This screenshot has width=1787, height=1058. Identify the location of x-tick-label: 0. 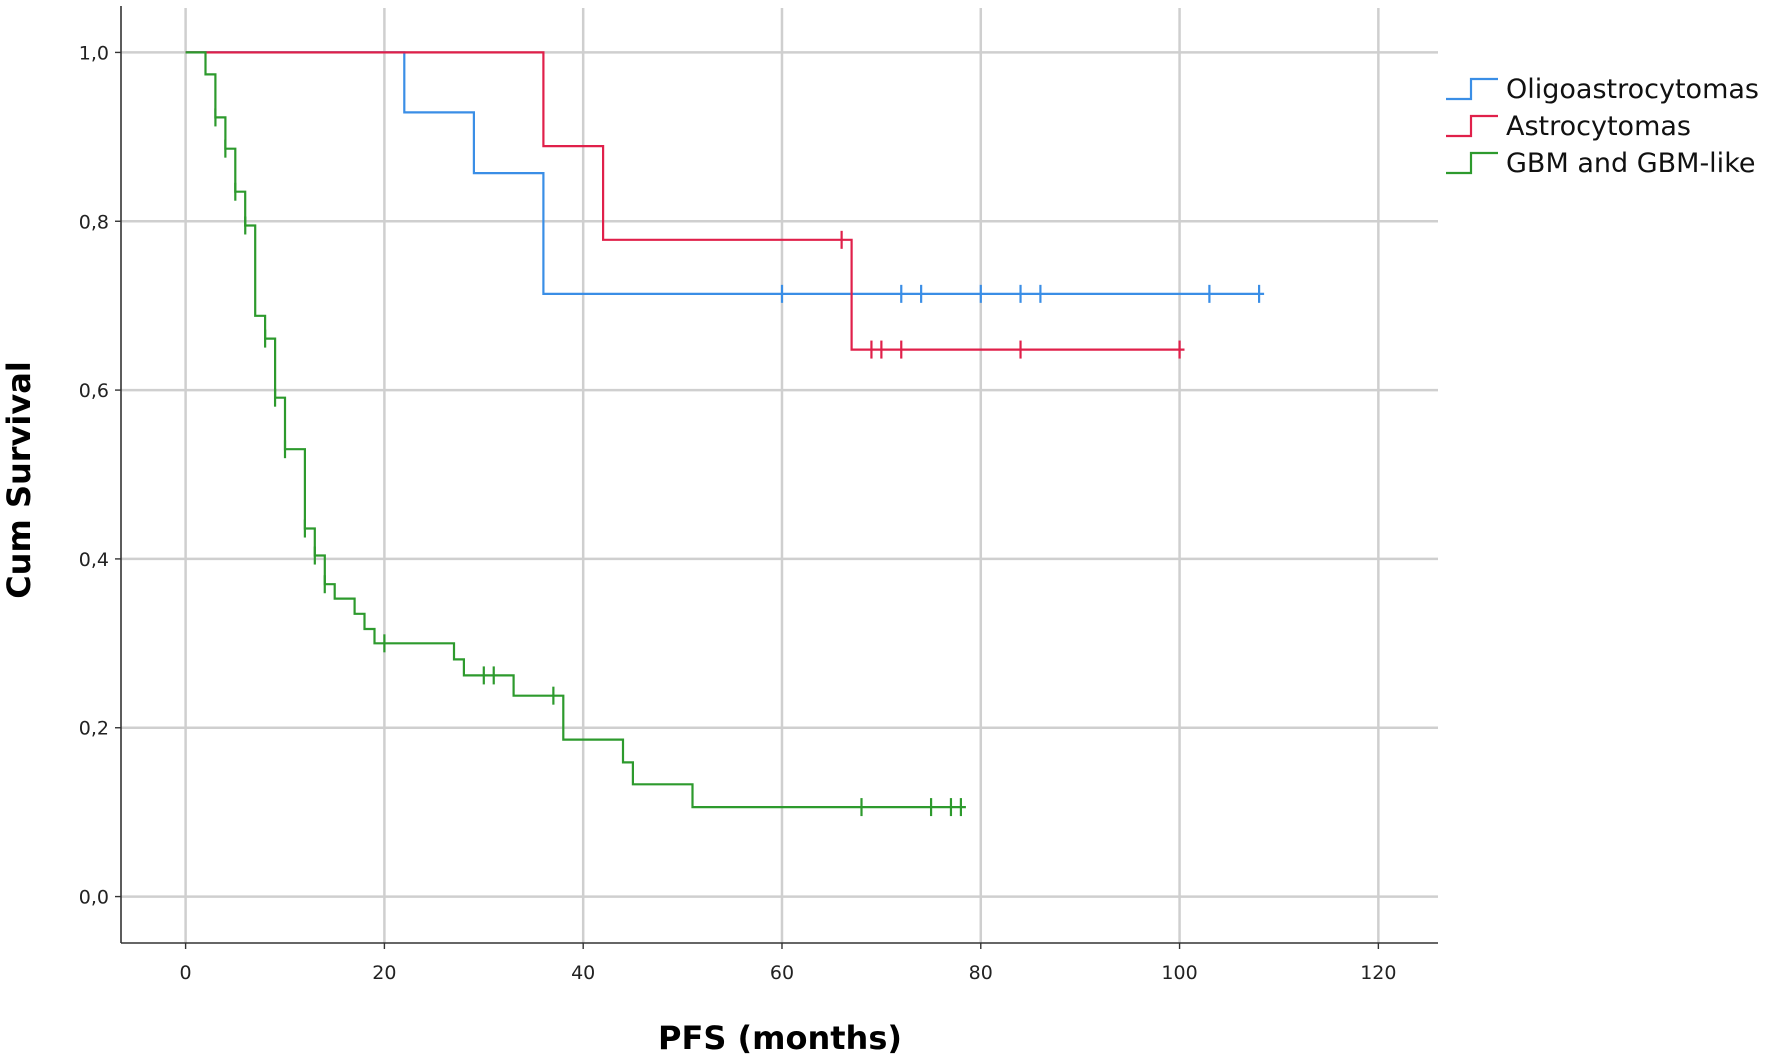
(186, 973).